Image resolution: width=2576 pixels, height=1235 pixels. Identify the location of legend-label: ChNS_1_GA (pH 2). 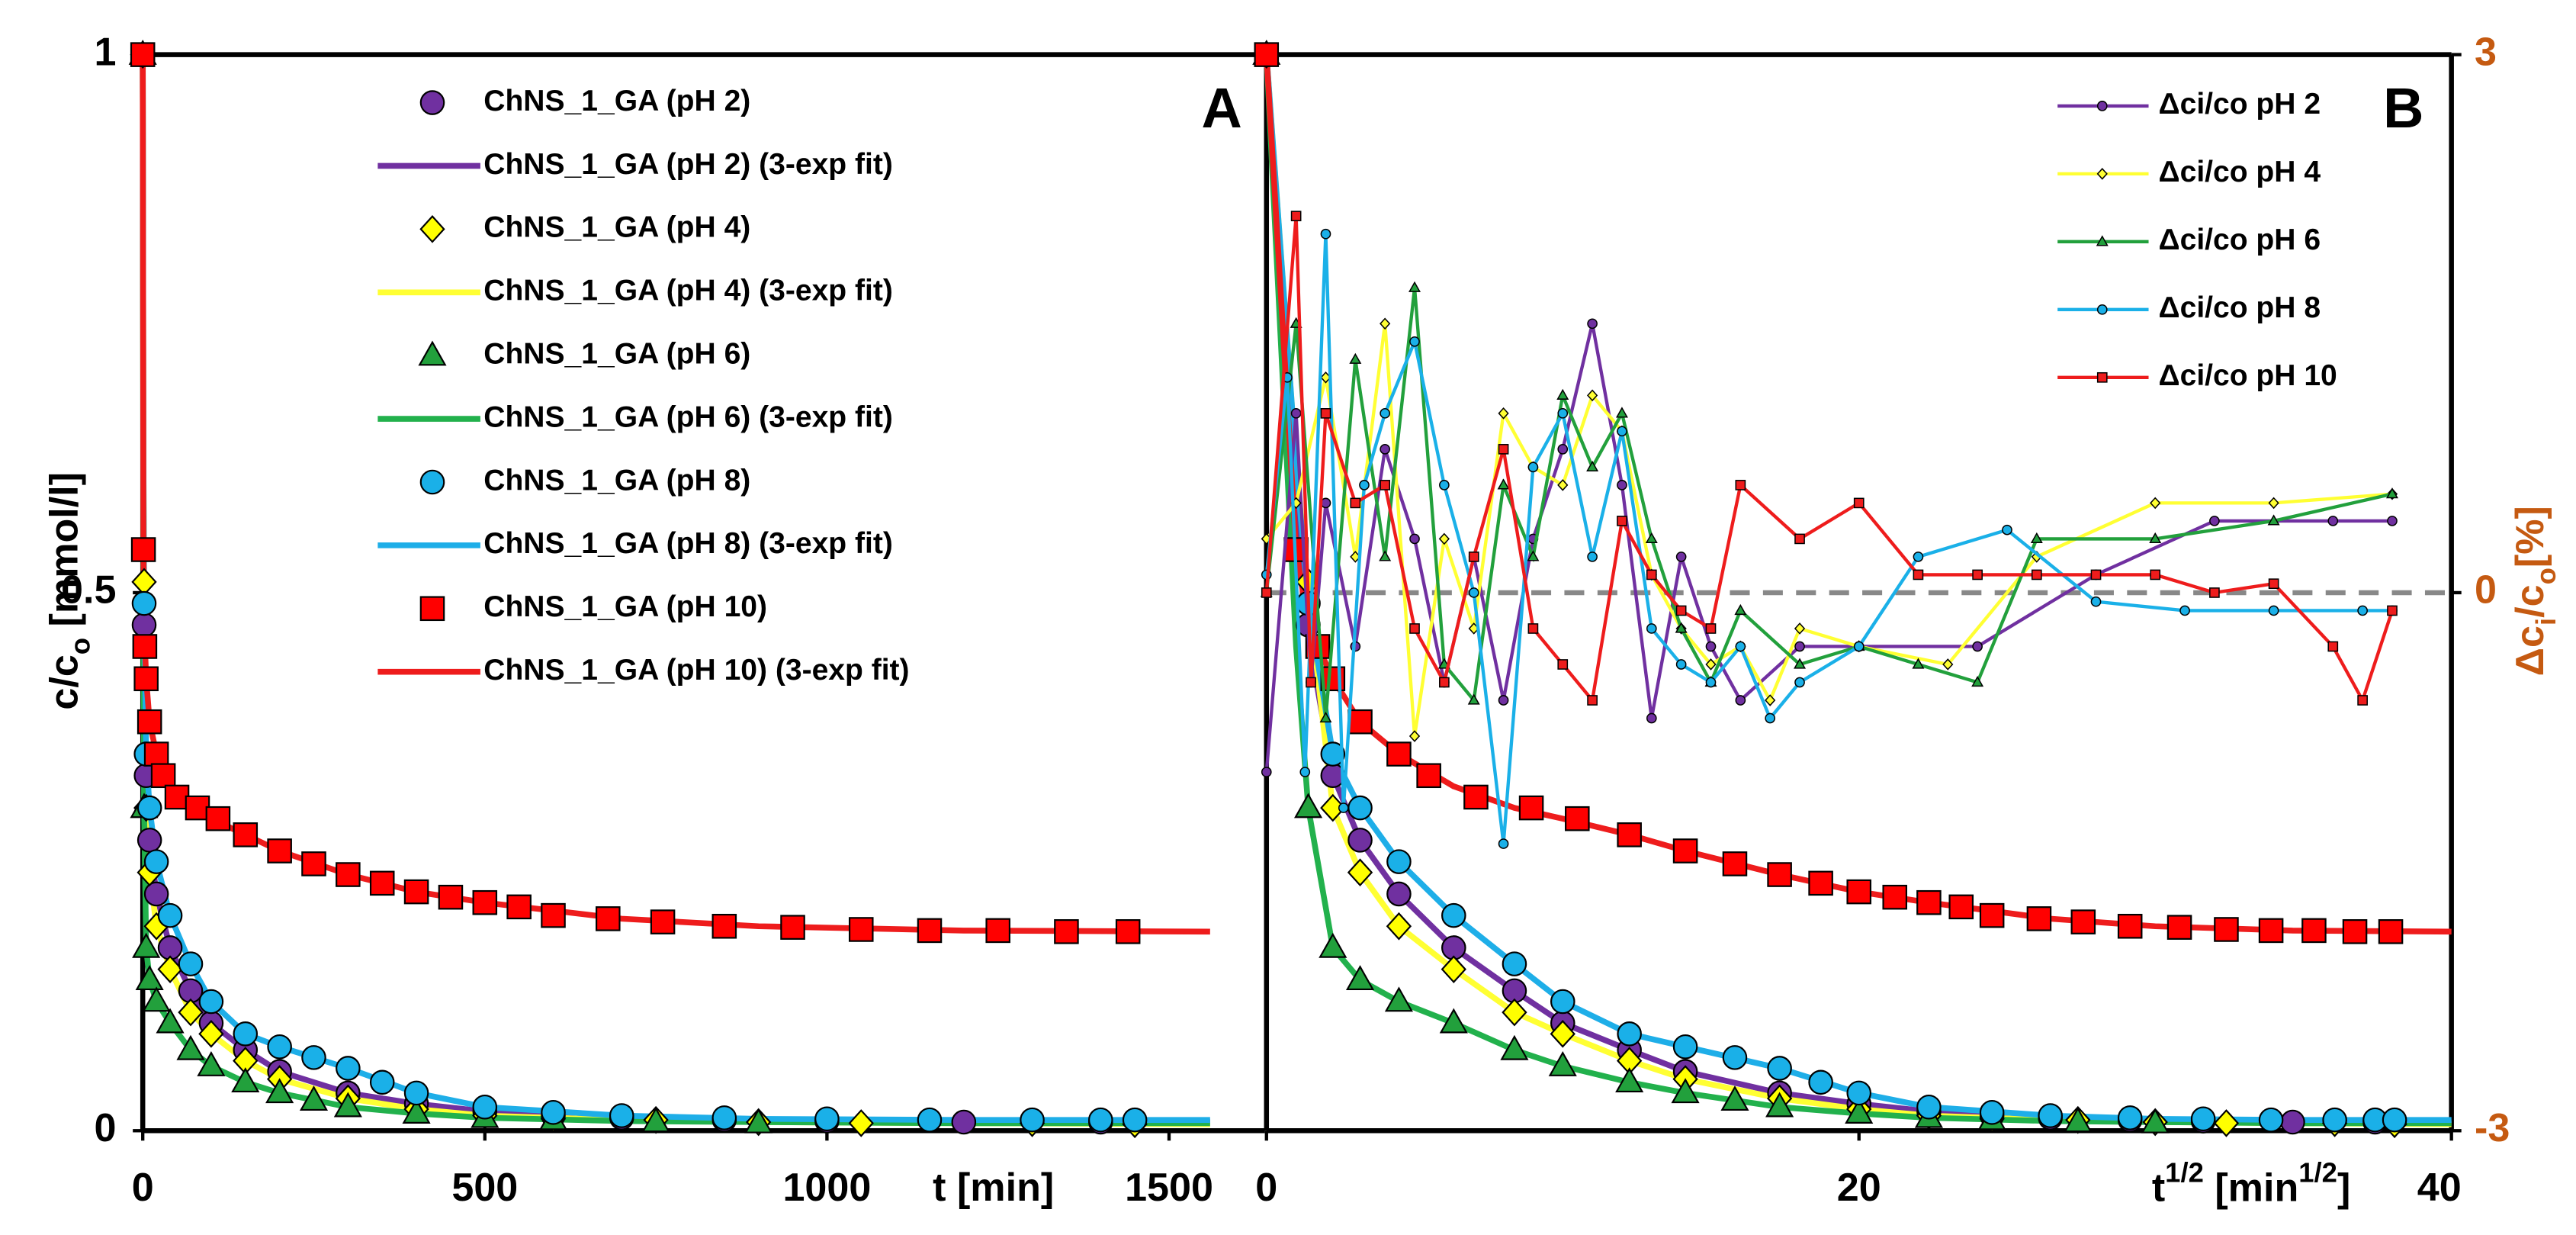
(616, 101).